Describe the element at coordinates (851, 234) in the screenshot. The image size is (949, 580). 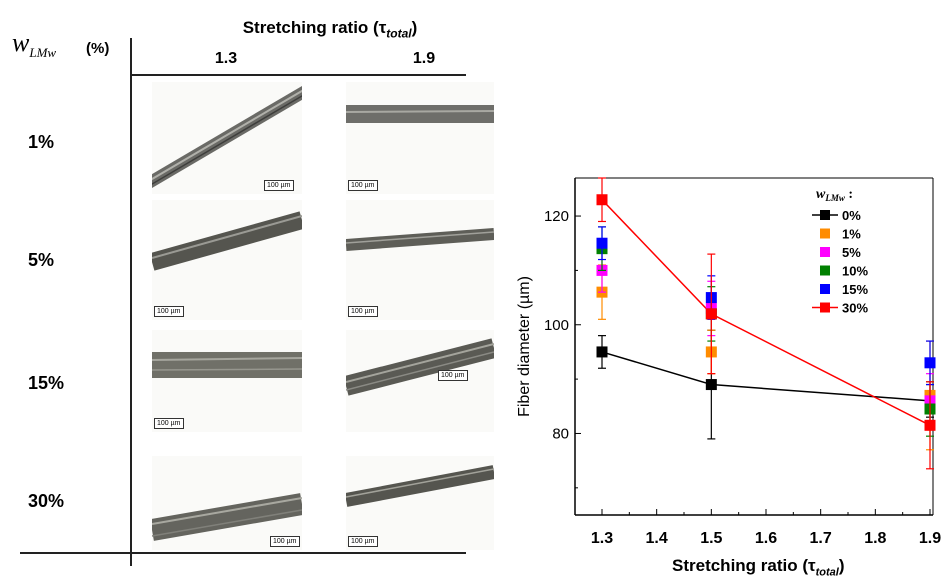
I see `legend-label: 1%` at that location.